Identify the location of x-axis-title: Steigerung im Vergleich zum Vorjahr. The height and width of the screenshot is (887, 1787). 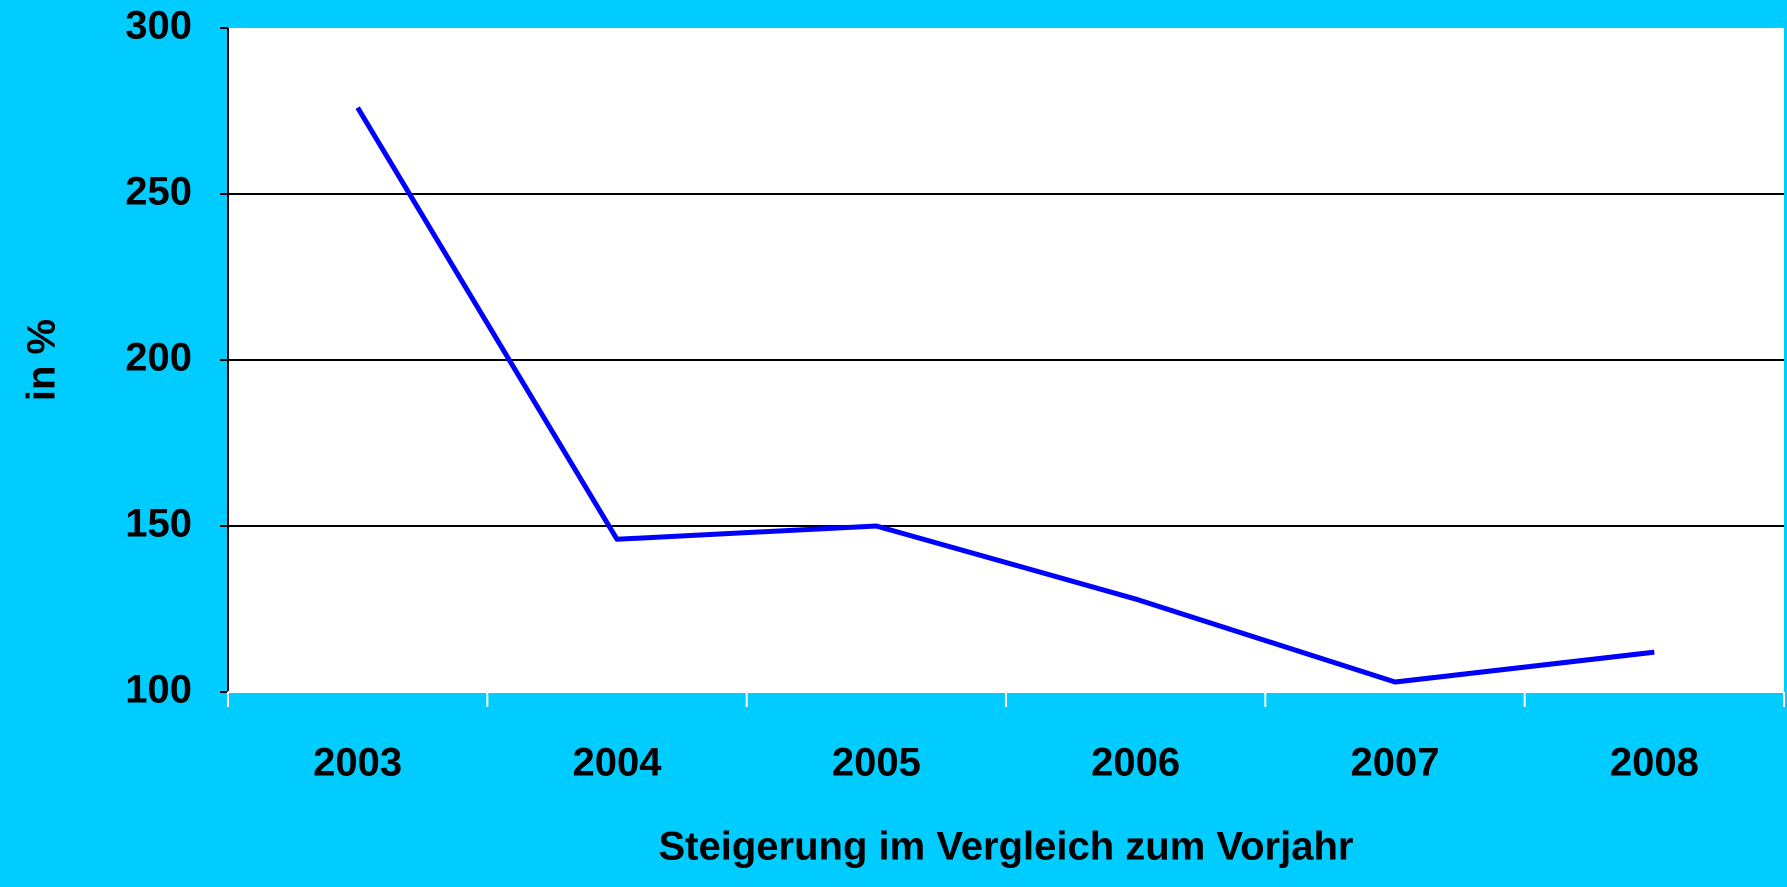
(1006, 847).